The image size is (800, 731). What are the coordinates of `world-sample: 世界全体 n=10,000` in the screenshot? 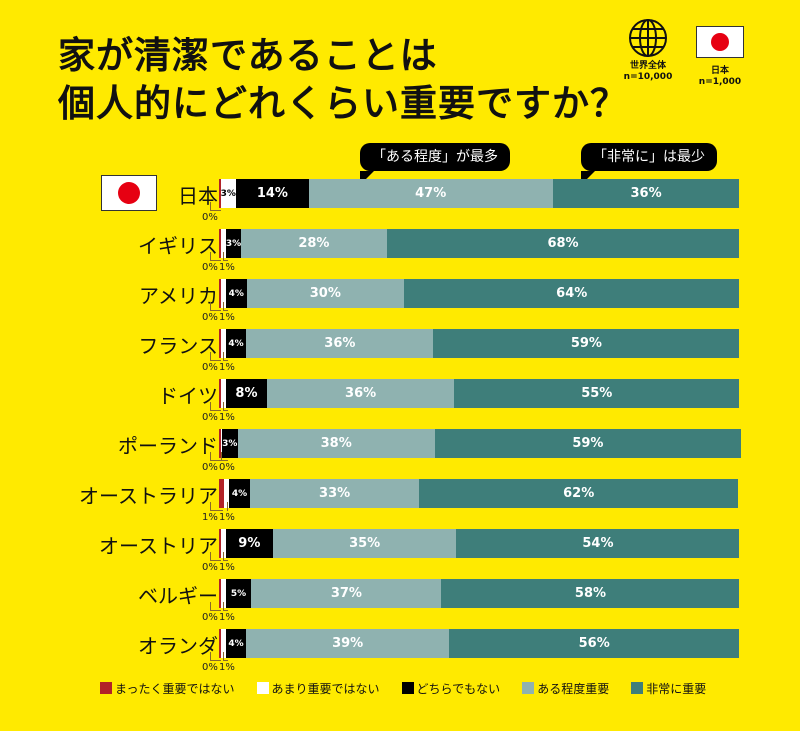 It's located at (648, 50).